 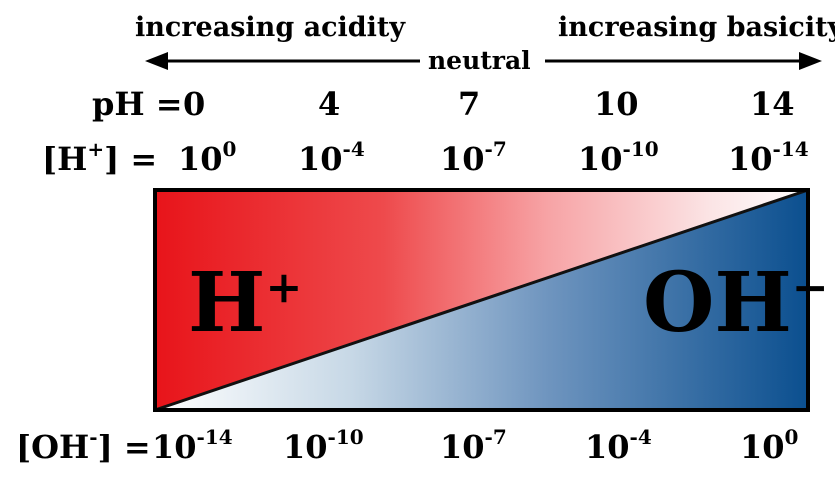 What do you see at coordinates (769, 445) in the screenshot?
I see `oh-value-0: 100` at bounding box center [769, 445].